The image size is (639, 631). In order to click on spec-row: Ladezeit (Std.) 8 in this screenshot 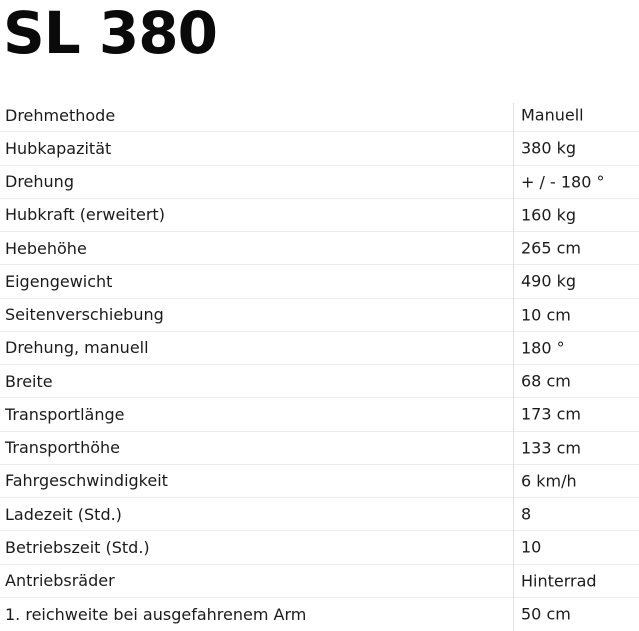, I will do `click(319, 515)`.